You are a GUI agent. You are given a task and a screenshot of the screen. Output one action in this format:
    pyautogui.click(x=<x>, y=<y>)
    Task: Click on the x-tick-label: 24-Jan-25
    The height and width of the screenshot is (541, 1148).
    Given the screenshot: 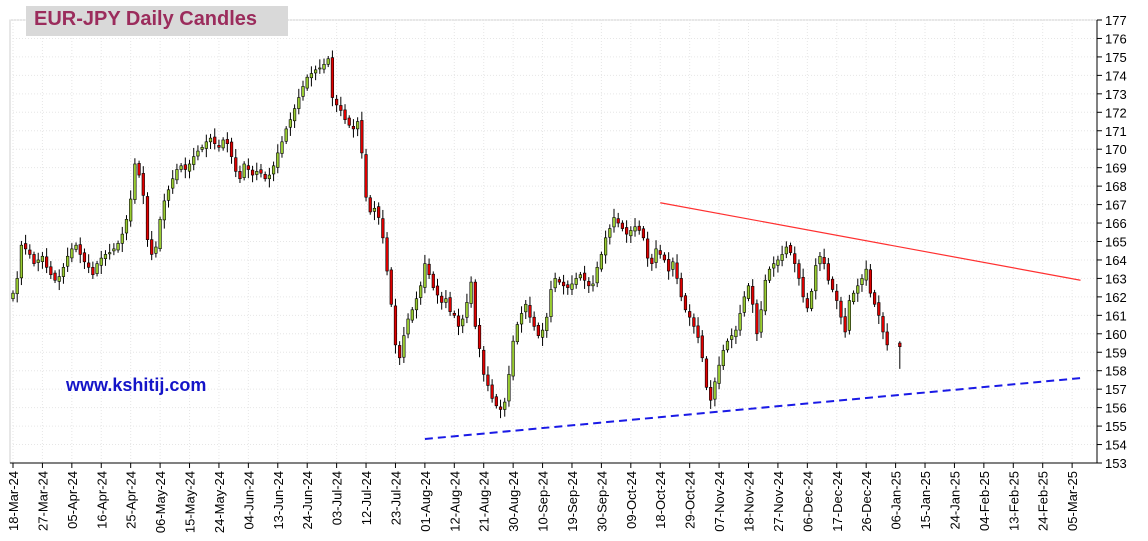 What is the action you would take?
    pyautogui.click(x=954, y=500)
    